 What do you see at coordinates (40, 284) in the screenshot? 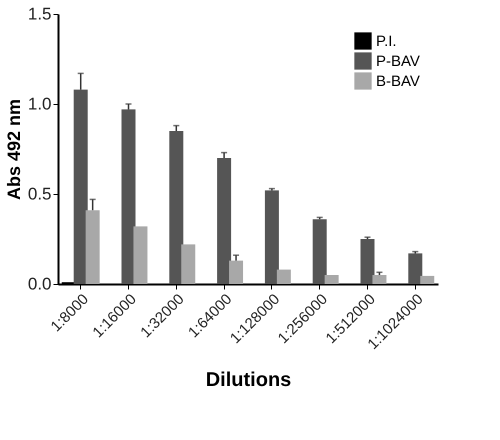
I see `y-tick-label: 0.0` at bounding box center [40, 284].